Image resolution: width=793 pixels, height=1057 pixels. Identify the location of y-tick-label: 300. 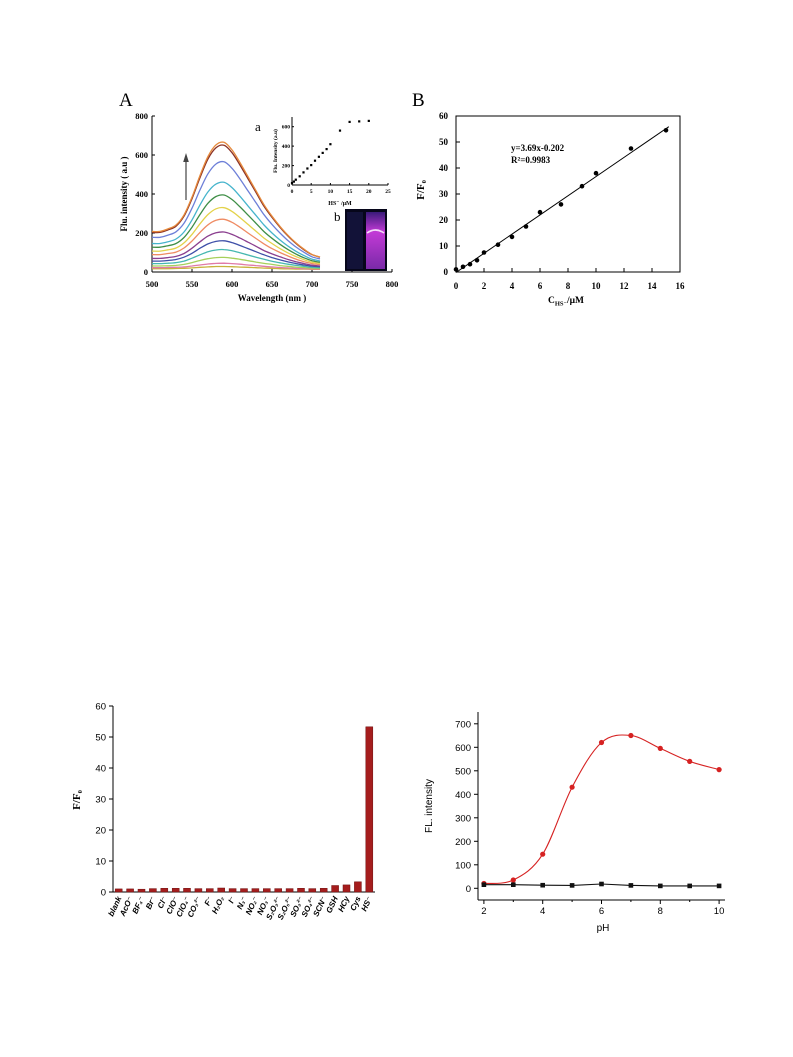
(463, 818).